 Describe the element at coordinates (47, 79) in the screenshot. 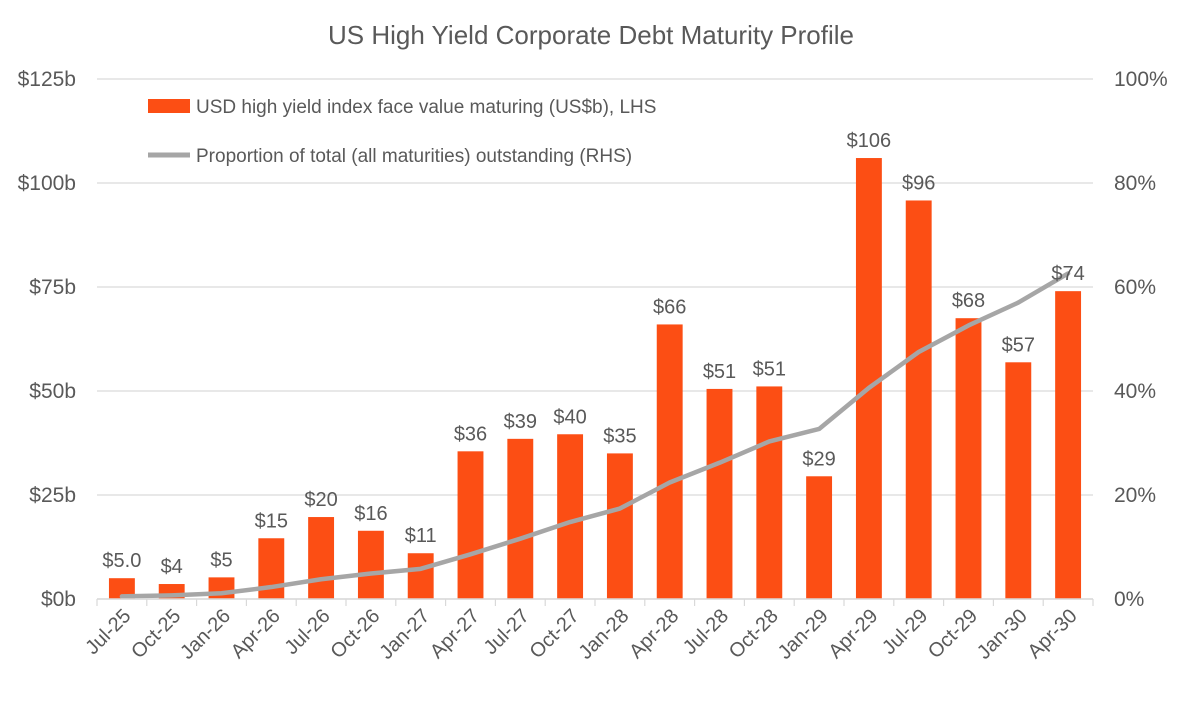

I see `y-left-tick-label: $125b` at that location.